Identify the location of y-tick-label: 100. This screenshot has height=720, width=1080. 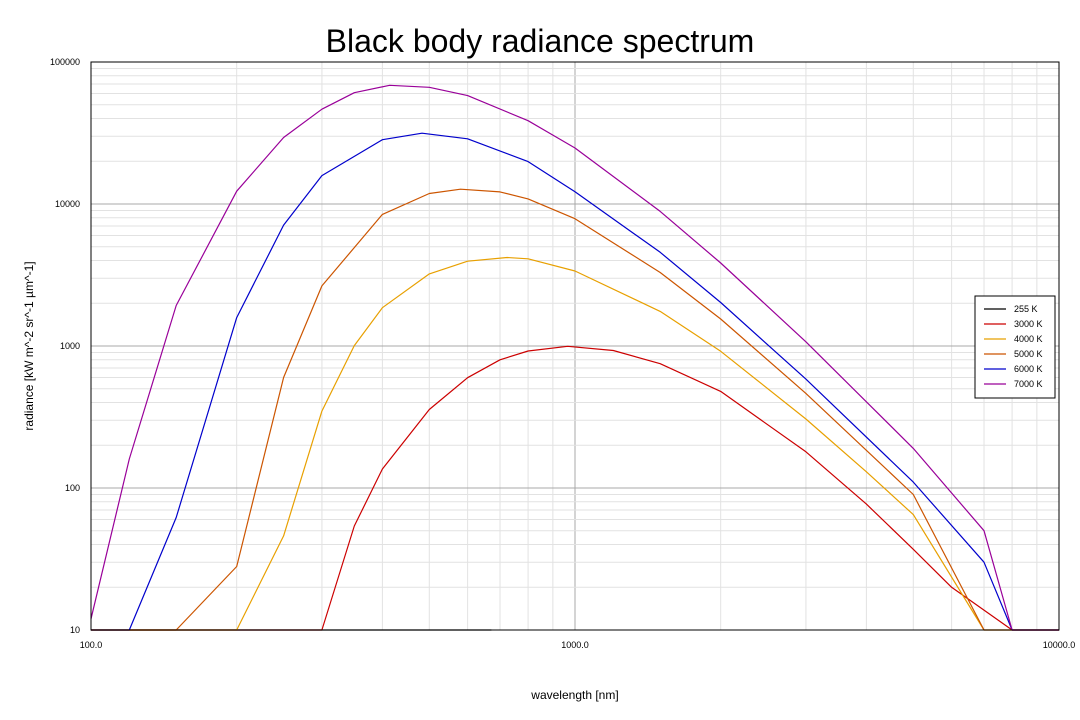
(72, 488).